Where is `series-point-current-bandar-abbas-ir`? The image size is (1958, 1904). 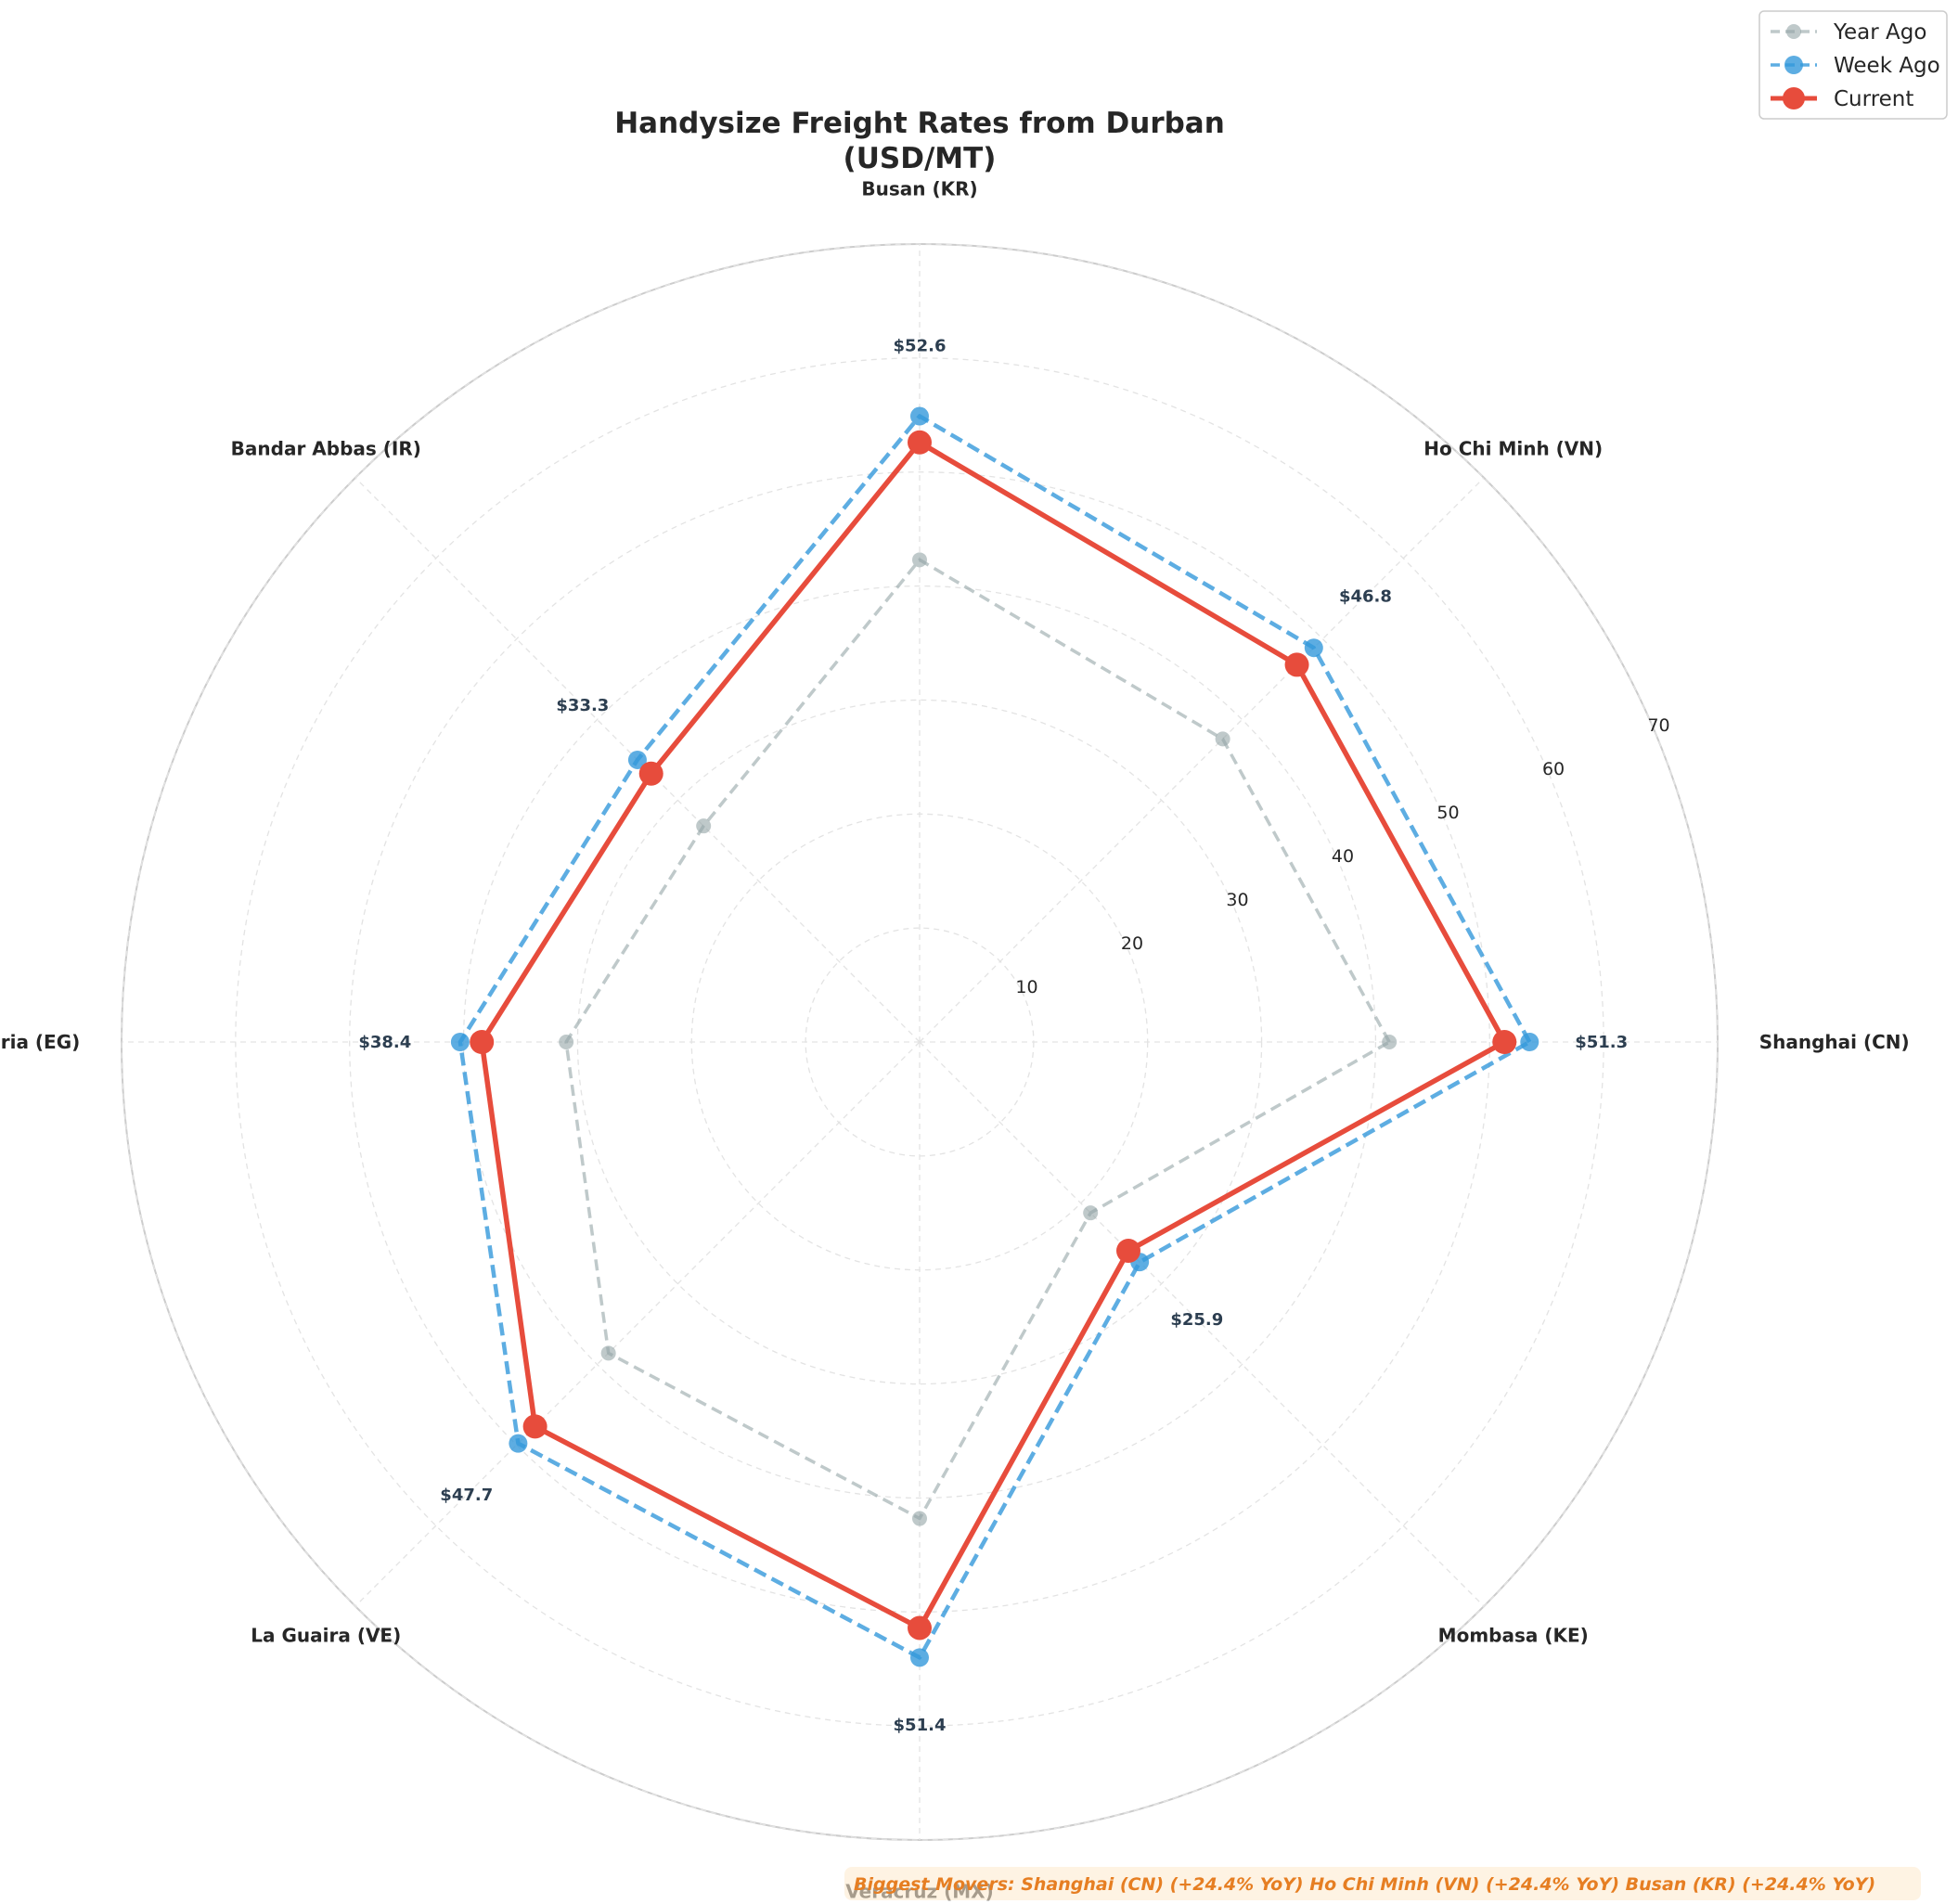 series-point-current-bandar-abbas-ir is located at coordinates (650, 773).